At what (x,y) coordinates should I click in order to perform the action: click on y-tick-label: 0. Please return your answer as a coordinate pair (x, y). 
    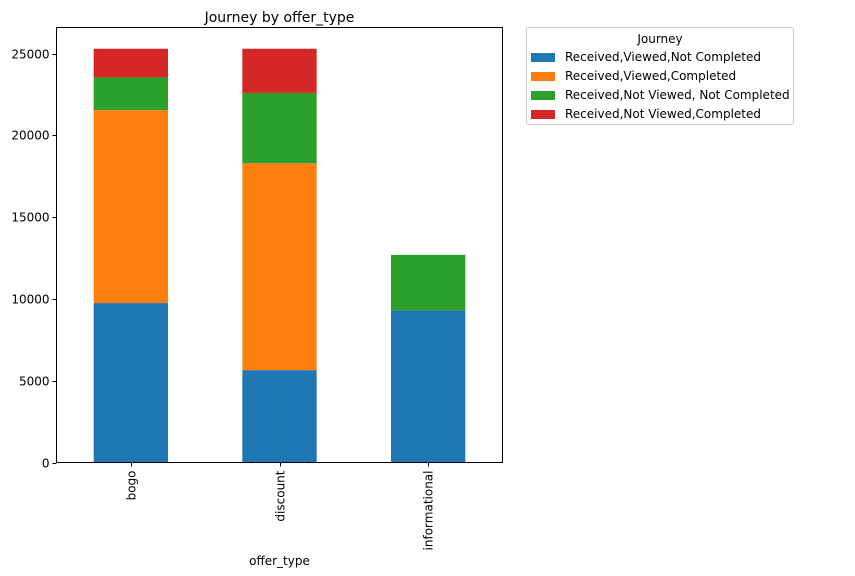
    Looking at the image, I should click on (46, 464).